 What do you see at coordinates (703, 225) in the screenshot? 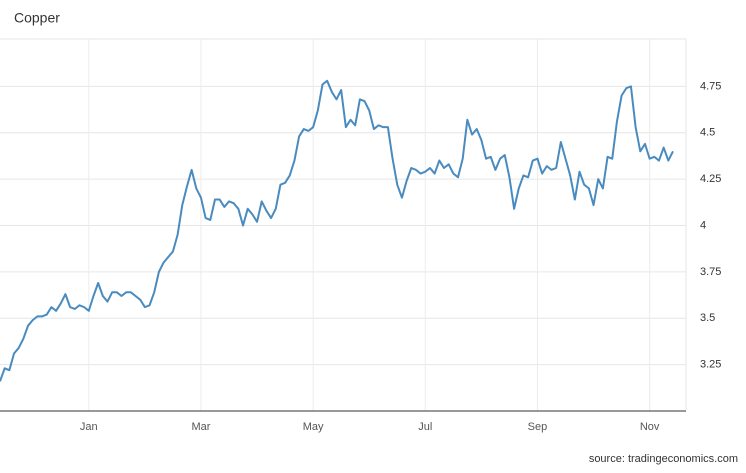
I see `y-tick-label: 4` at bounding box center [703, 225].